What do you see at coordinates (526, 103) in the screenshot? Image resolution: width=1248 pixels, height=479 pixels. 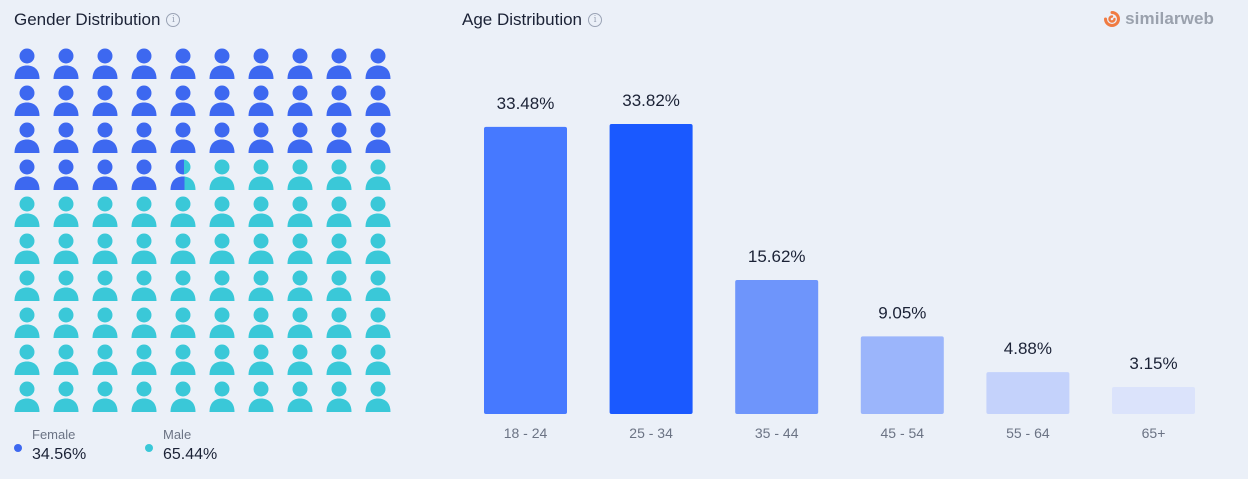 I see `bar-value-label: 33.48%` at bounding box center [526, 103].